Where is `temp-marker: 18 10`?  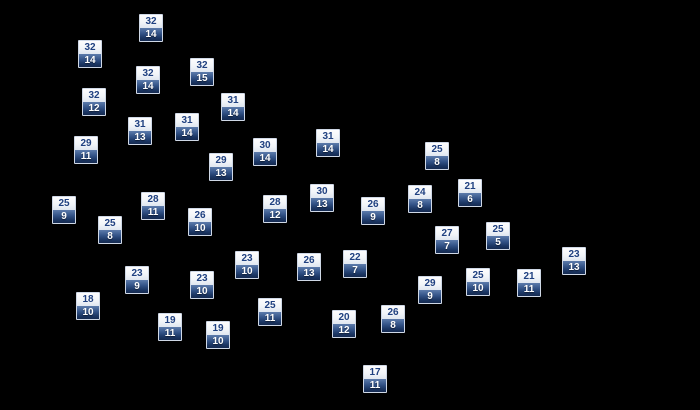 temp-marker: 18 10 is located at coordinates (88, 306).